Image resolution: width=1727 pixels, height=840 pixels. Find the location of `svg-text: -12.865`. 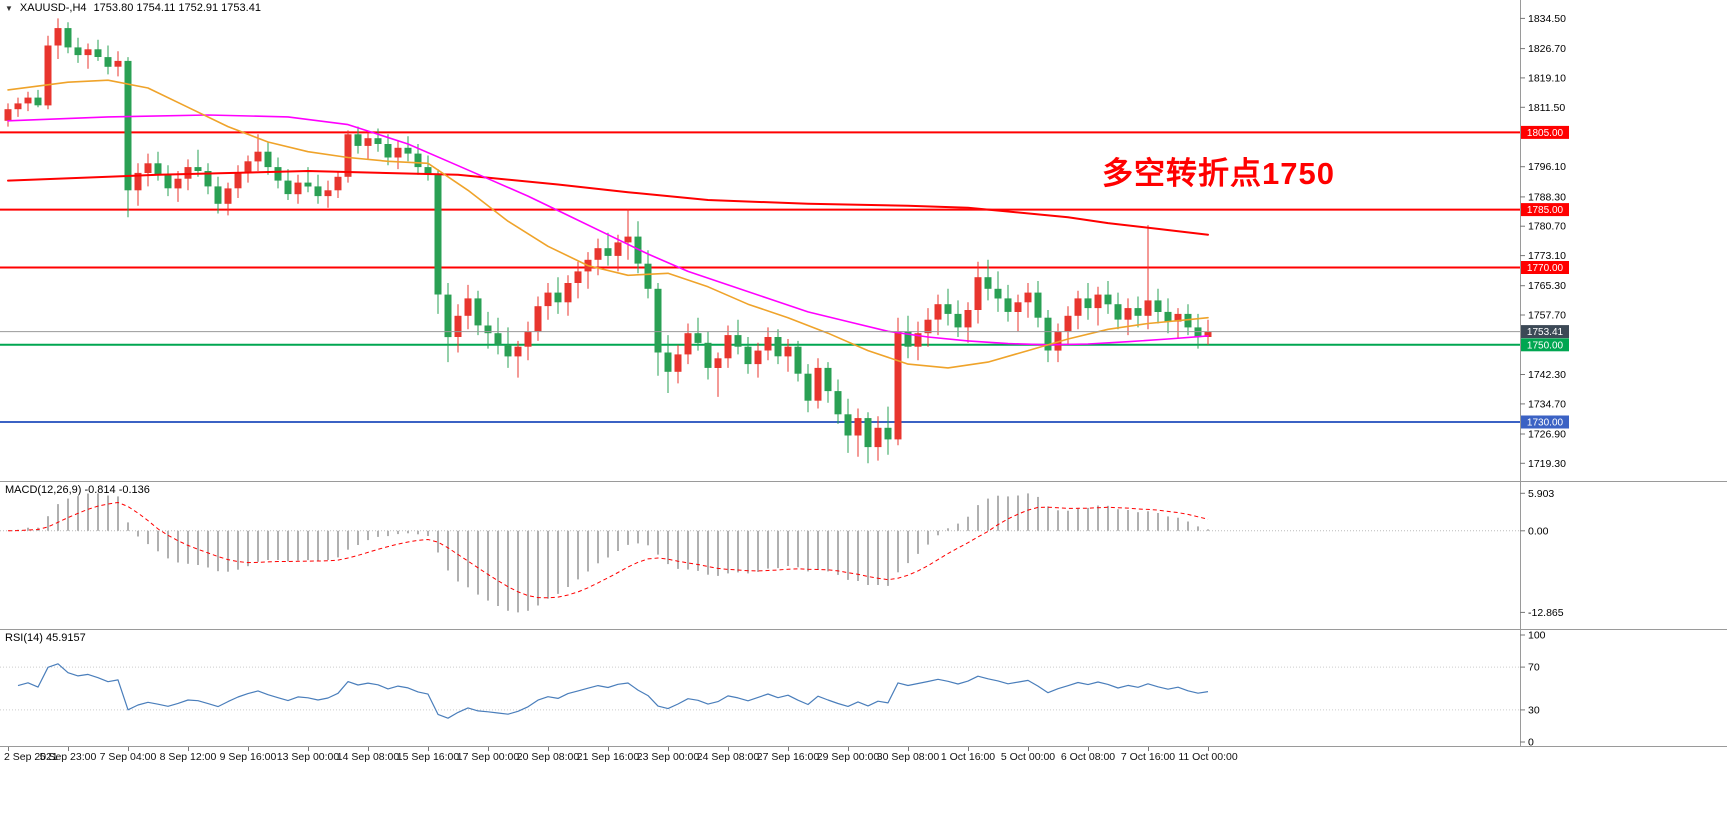

svg-text: -12.865 is located at coordinates (1546, 613).